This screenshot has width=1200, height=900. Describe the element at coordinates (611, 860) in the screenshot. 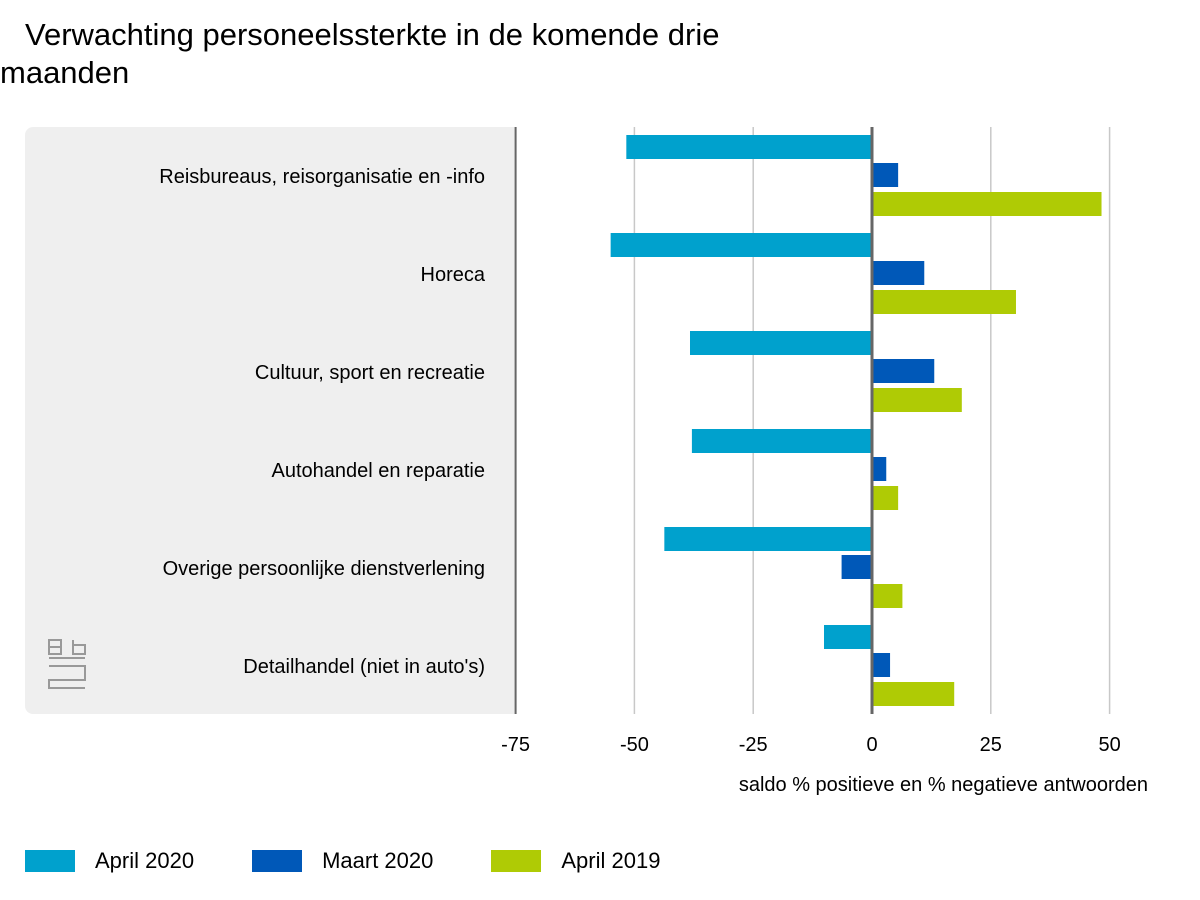

I see `legend-label: April 2019` at that location.